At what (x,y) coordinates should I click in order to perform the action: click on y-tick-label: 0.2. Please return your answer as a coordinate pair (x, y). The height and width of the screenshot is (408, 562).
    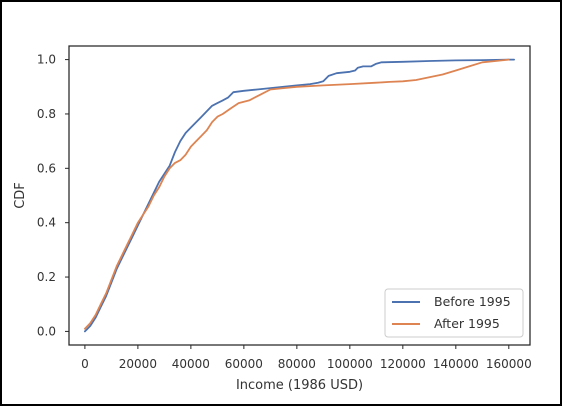
    Looking at the image, I should click on (46, 277).